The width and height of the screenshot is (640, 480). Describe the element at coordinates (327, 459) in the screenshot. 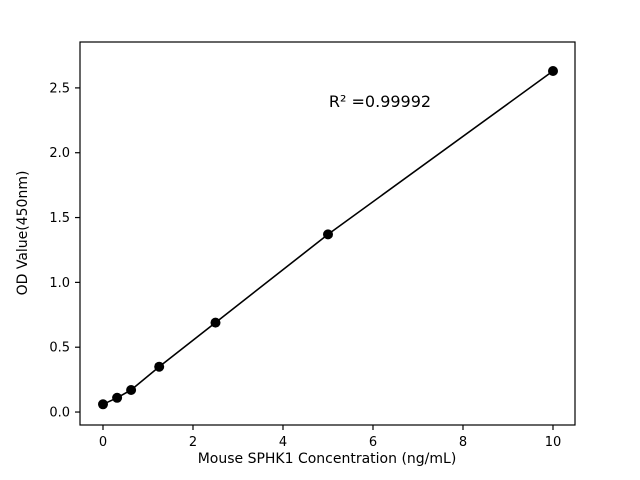

I see `x-axis-label: Mouse SPHK1 Concentration (ng/mL)` at that location.